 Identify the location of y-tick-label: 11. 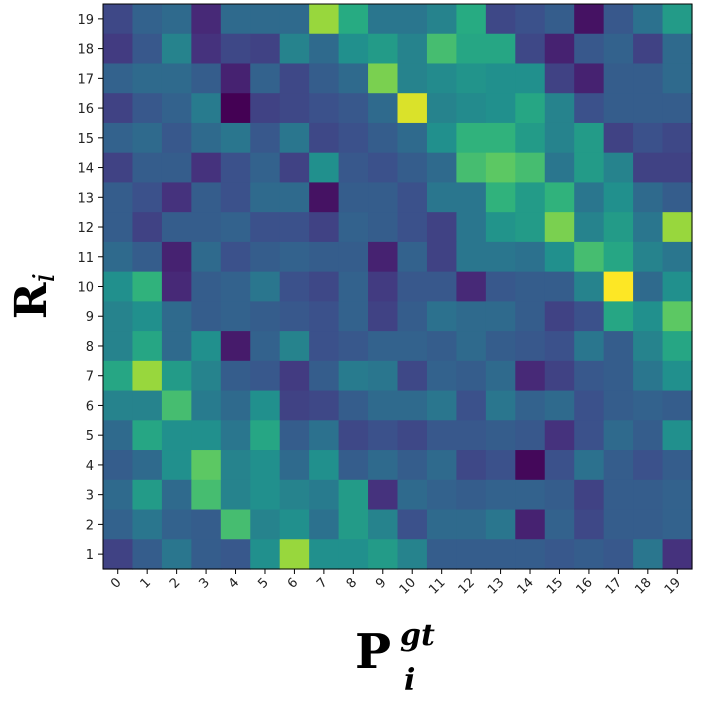
(85, 258).